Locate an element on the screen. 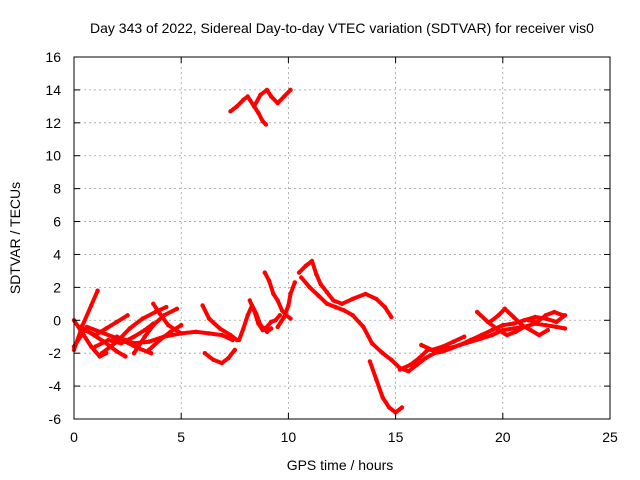 This screenshot has width=640, height=480. y-tick-label: -6 is located at coordinates (55, 419).